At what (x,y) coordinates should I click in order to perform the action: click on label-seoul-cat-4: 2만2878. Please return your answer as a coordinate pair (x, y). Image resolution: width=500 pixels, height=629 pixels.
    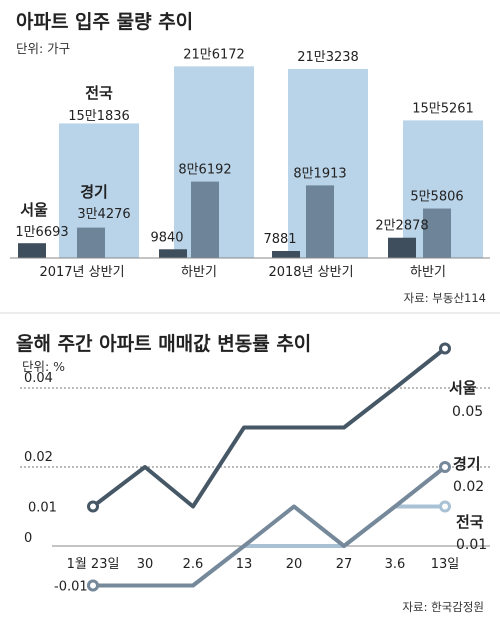
    Looking at the image, I should click on (401, 226).